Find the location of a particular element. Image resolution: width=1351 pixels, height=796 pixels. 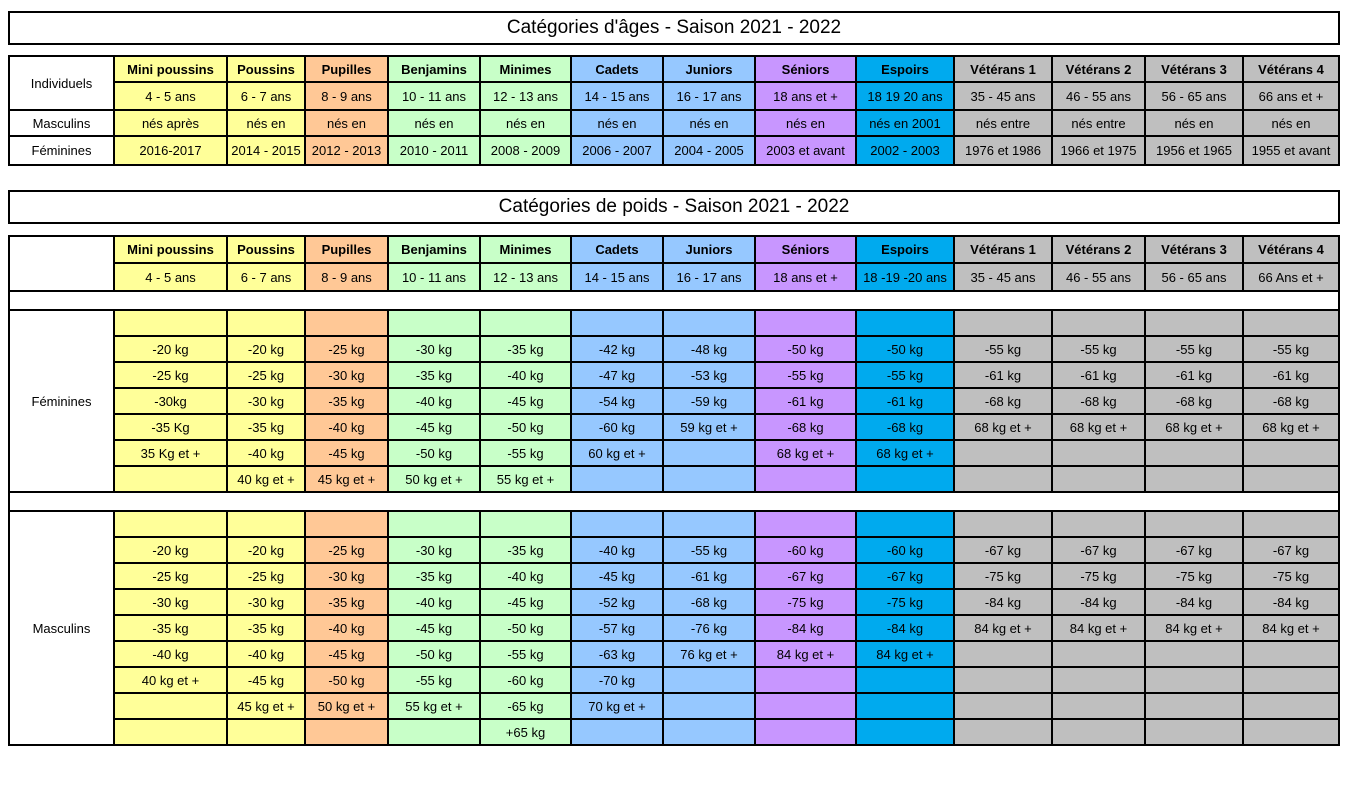

weight-cell: -40 kg is located at coordinates (346, 628).